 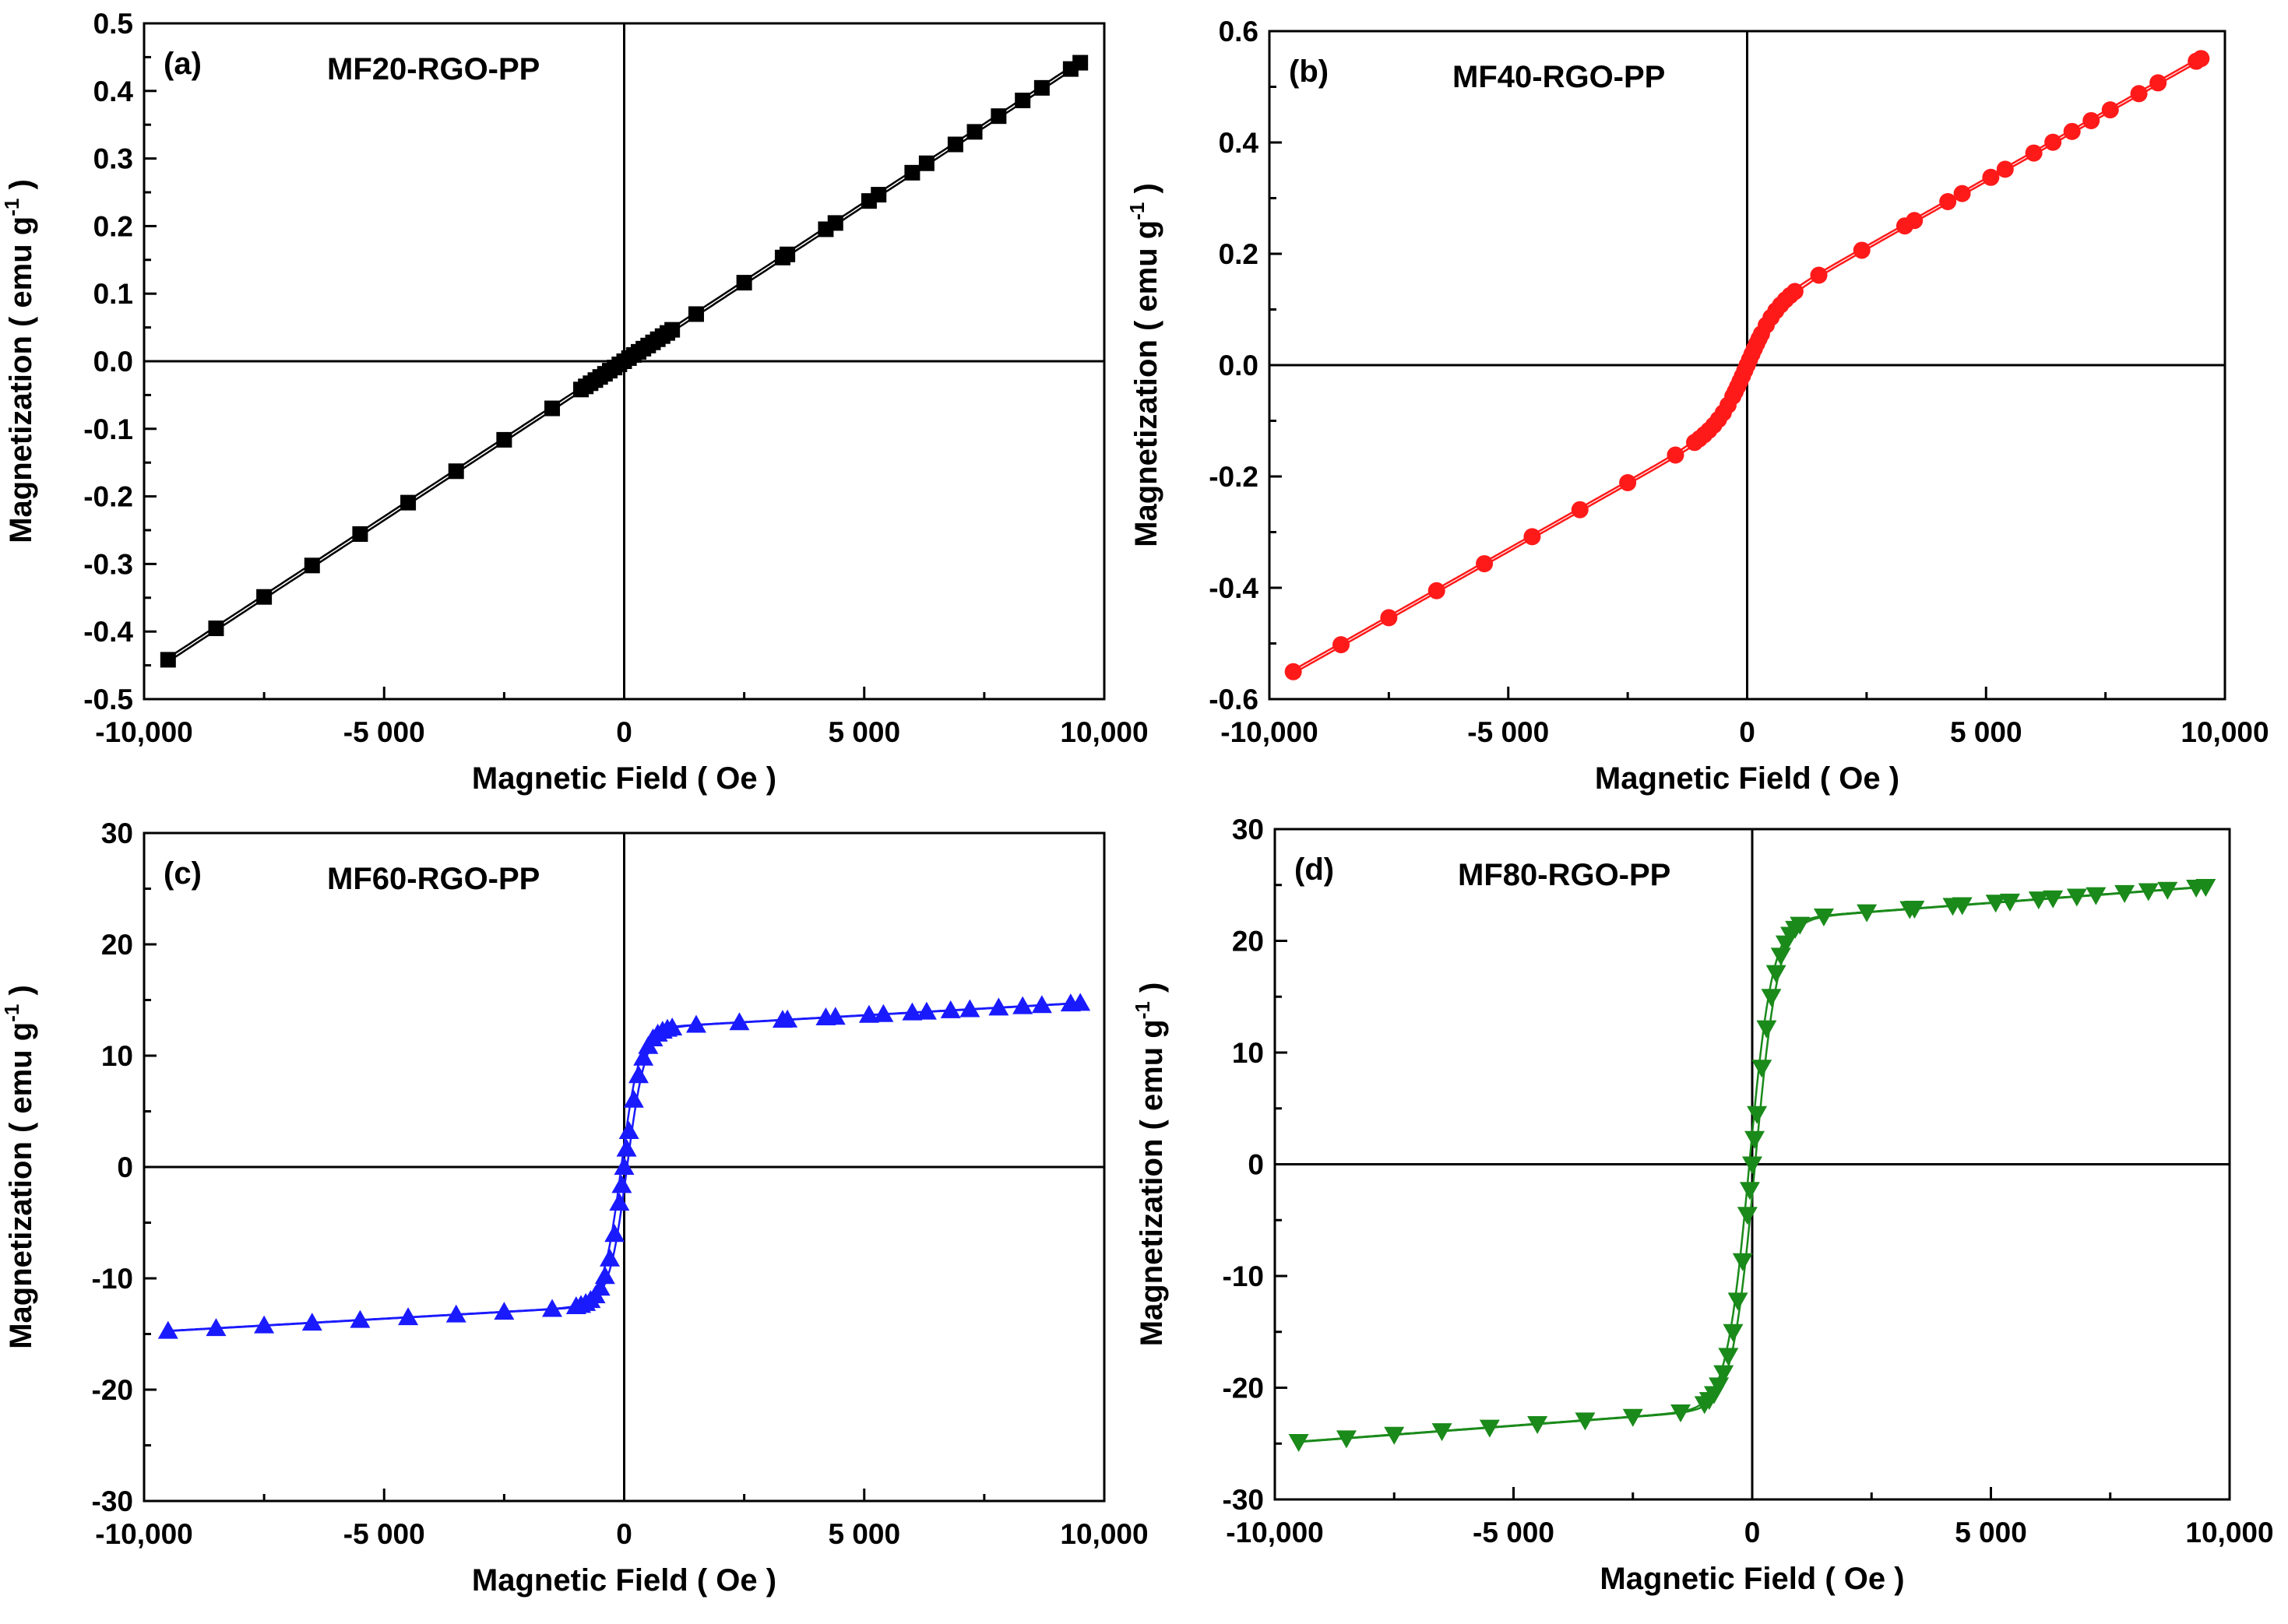 I want to click on panel-label: (b), so click(x=1309, y=71).